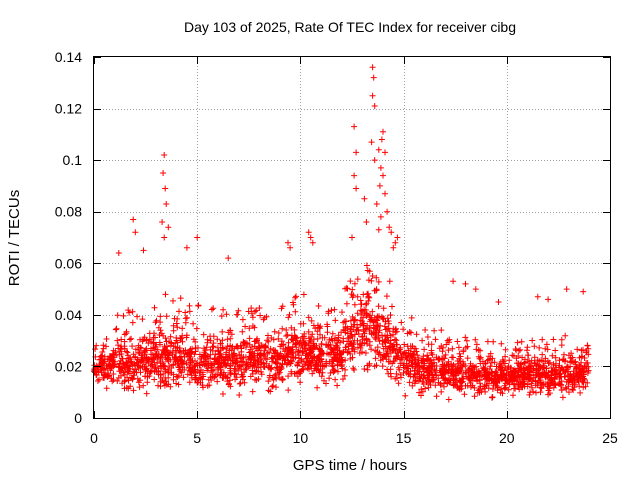 The width and height of the screenshot is (640, 480). I want to click on y-tick-label: 0.02, so click(68, 366).